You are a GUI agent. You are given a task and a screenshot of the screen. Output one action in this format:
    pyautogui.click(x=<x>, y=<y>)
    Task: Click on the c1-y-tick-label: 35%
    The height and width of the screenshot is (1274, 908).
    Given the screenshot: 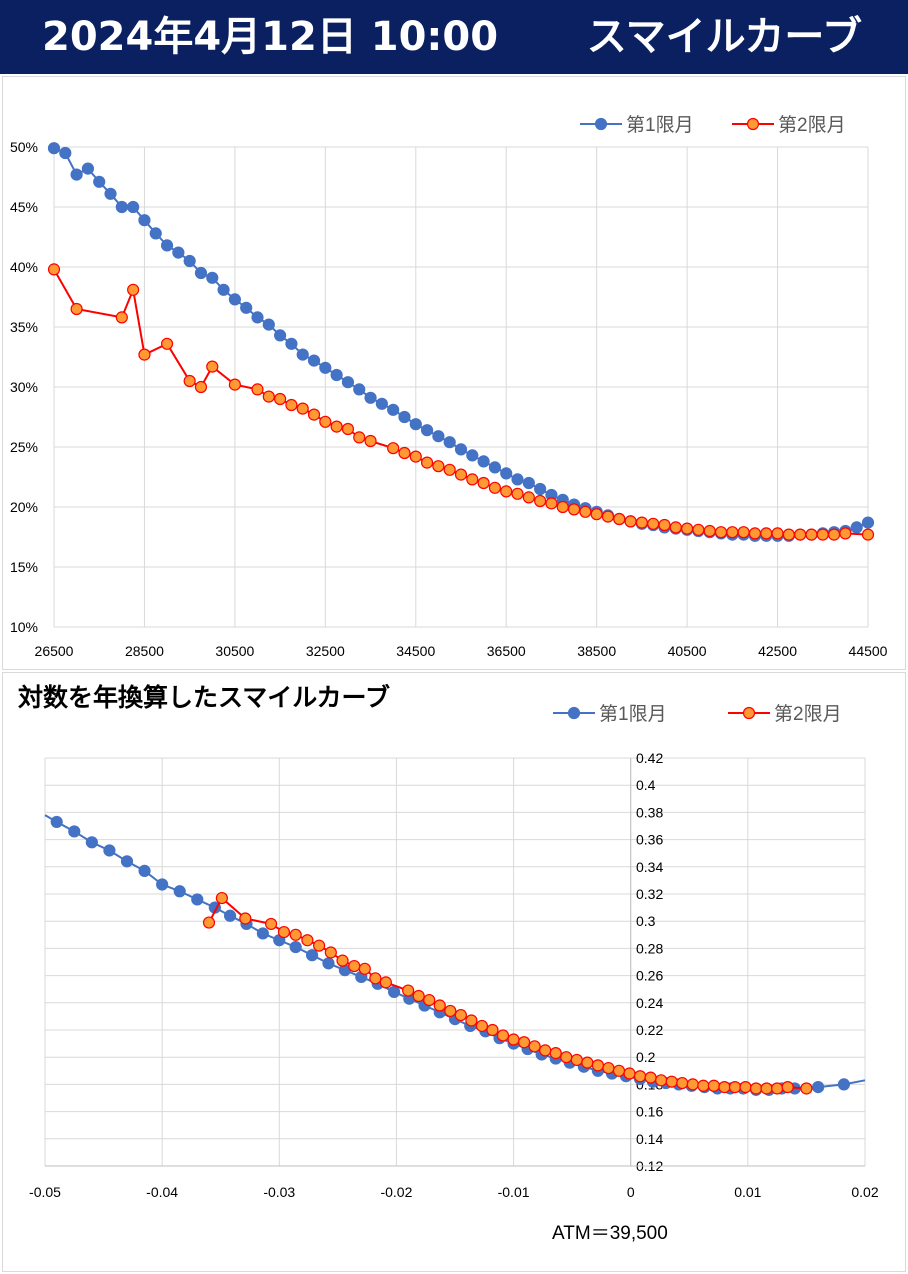 What is the action you would take?
    pyautogui.click(x=24, y=327)
    